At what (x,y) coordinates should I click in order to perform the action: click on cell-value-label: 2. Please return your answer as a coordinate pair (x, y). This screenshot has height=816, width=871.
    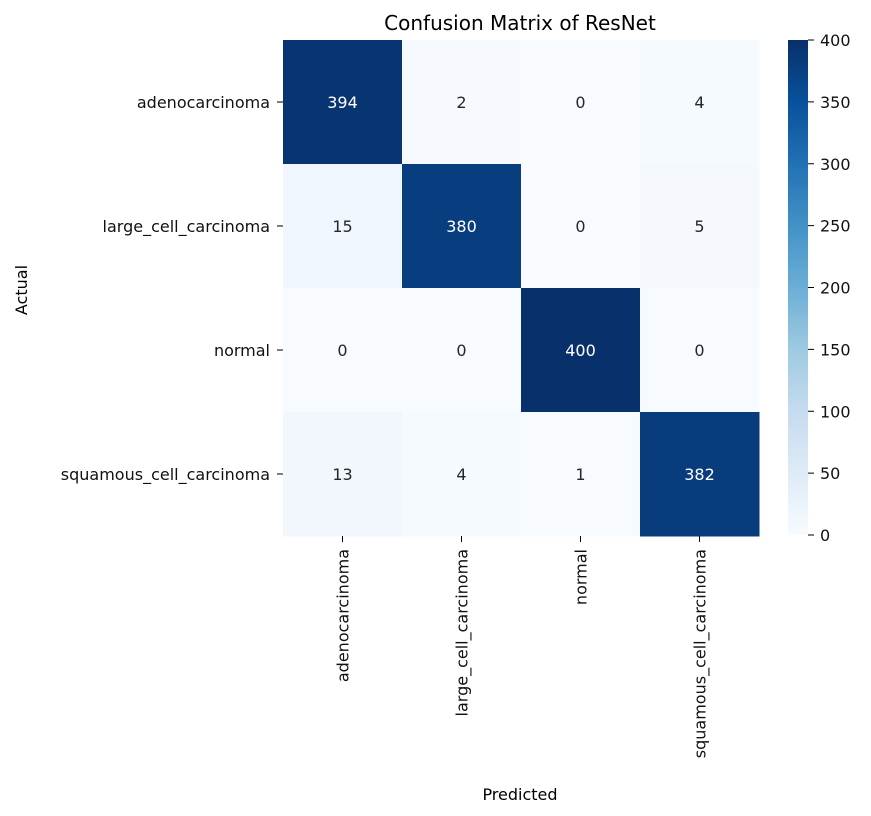
    Looking at the image, I should click on (461, 102).